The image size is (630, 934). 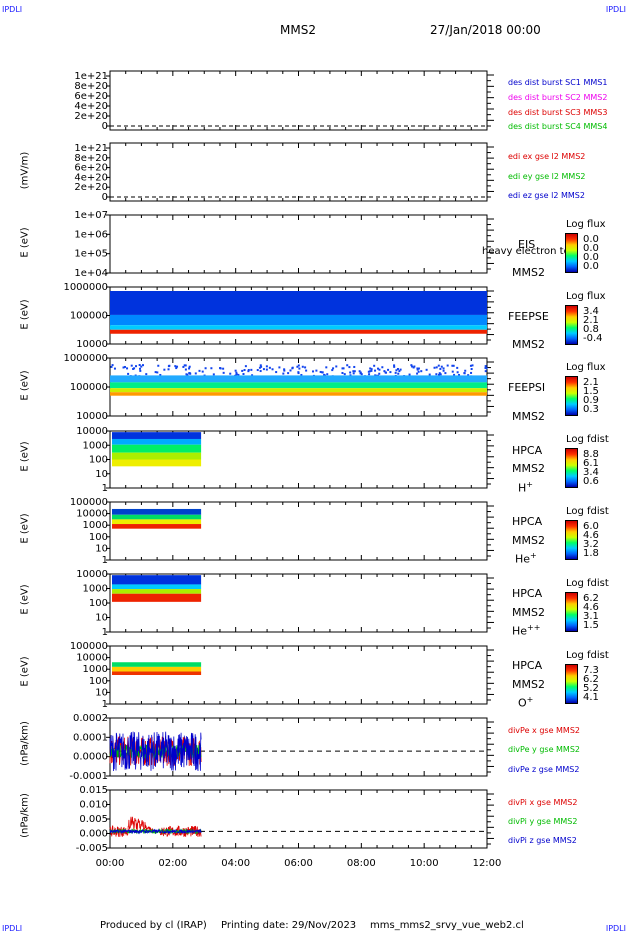 I want to click on colorbar-tick: 1.5, so click(x=591, y=625).